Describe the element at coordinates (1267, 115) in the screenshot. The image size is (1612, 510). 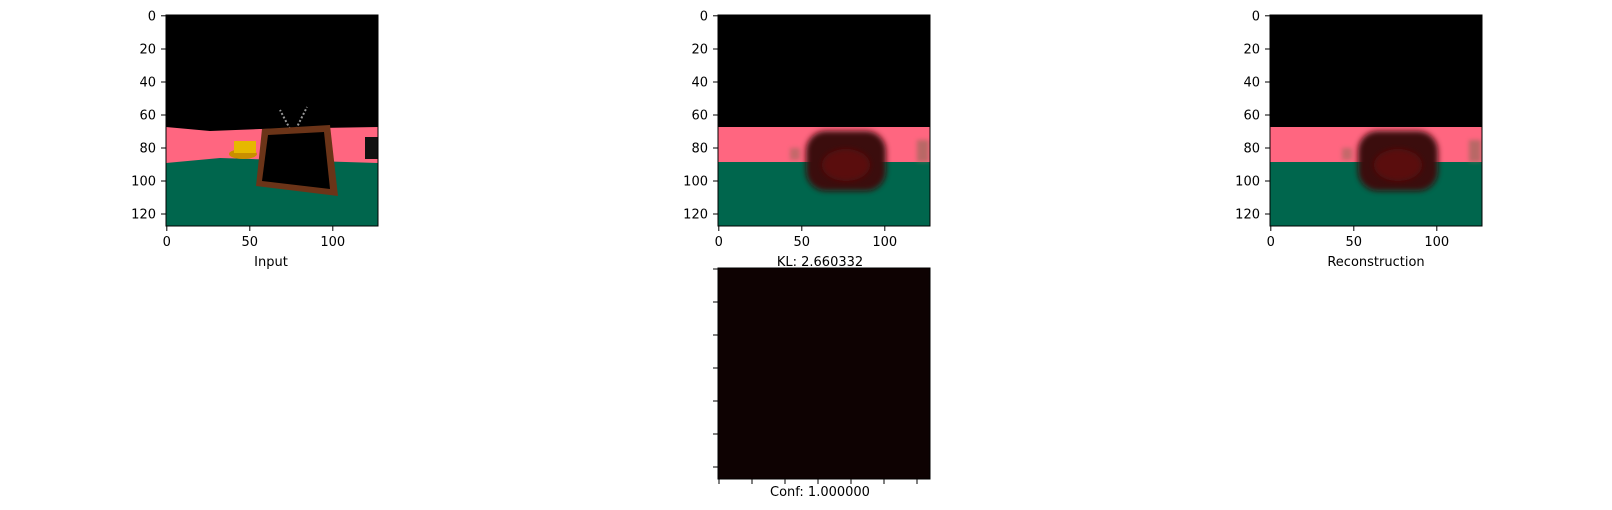
I see `reconstruction-y-ticks` at that location.